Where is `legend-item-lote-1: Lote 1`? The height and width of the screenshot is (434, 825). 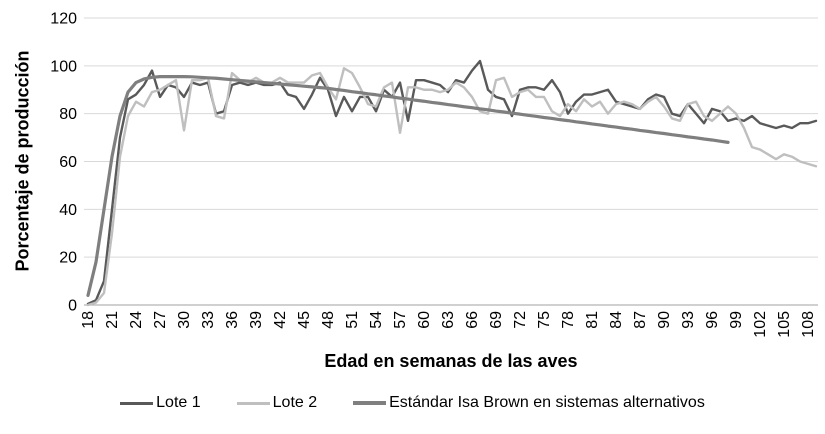
legend-item-lote-1: Lote 1 is located at coordinates (160, 403).